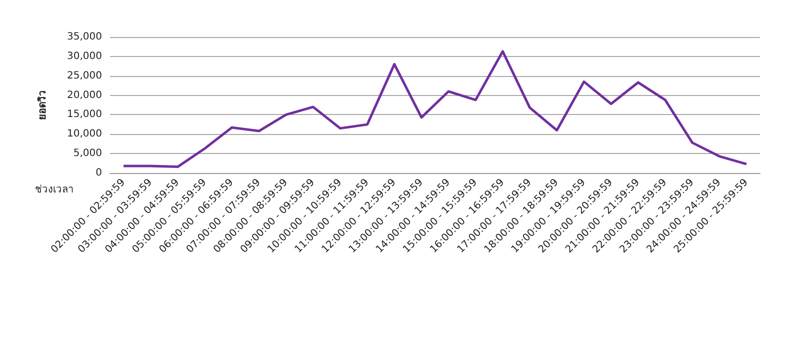 This screenshot has height=342, width=800. Describe the element at coordinates (99, 173) in the screenshot. I see `y-tick-label: 0` at that location.